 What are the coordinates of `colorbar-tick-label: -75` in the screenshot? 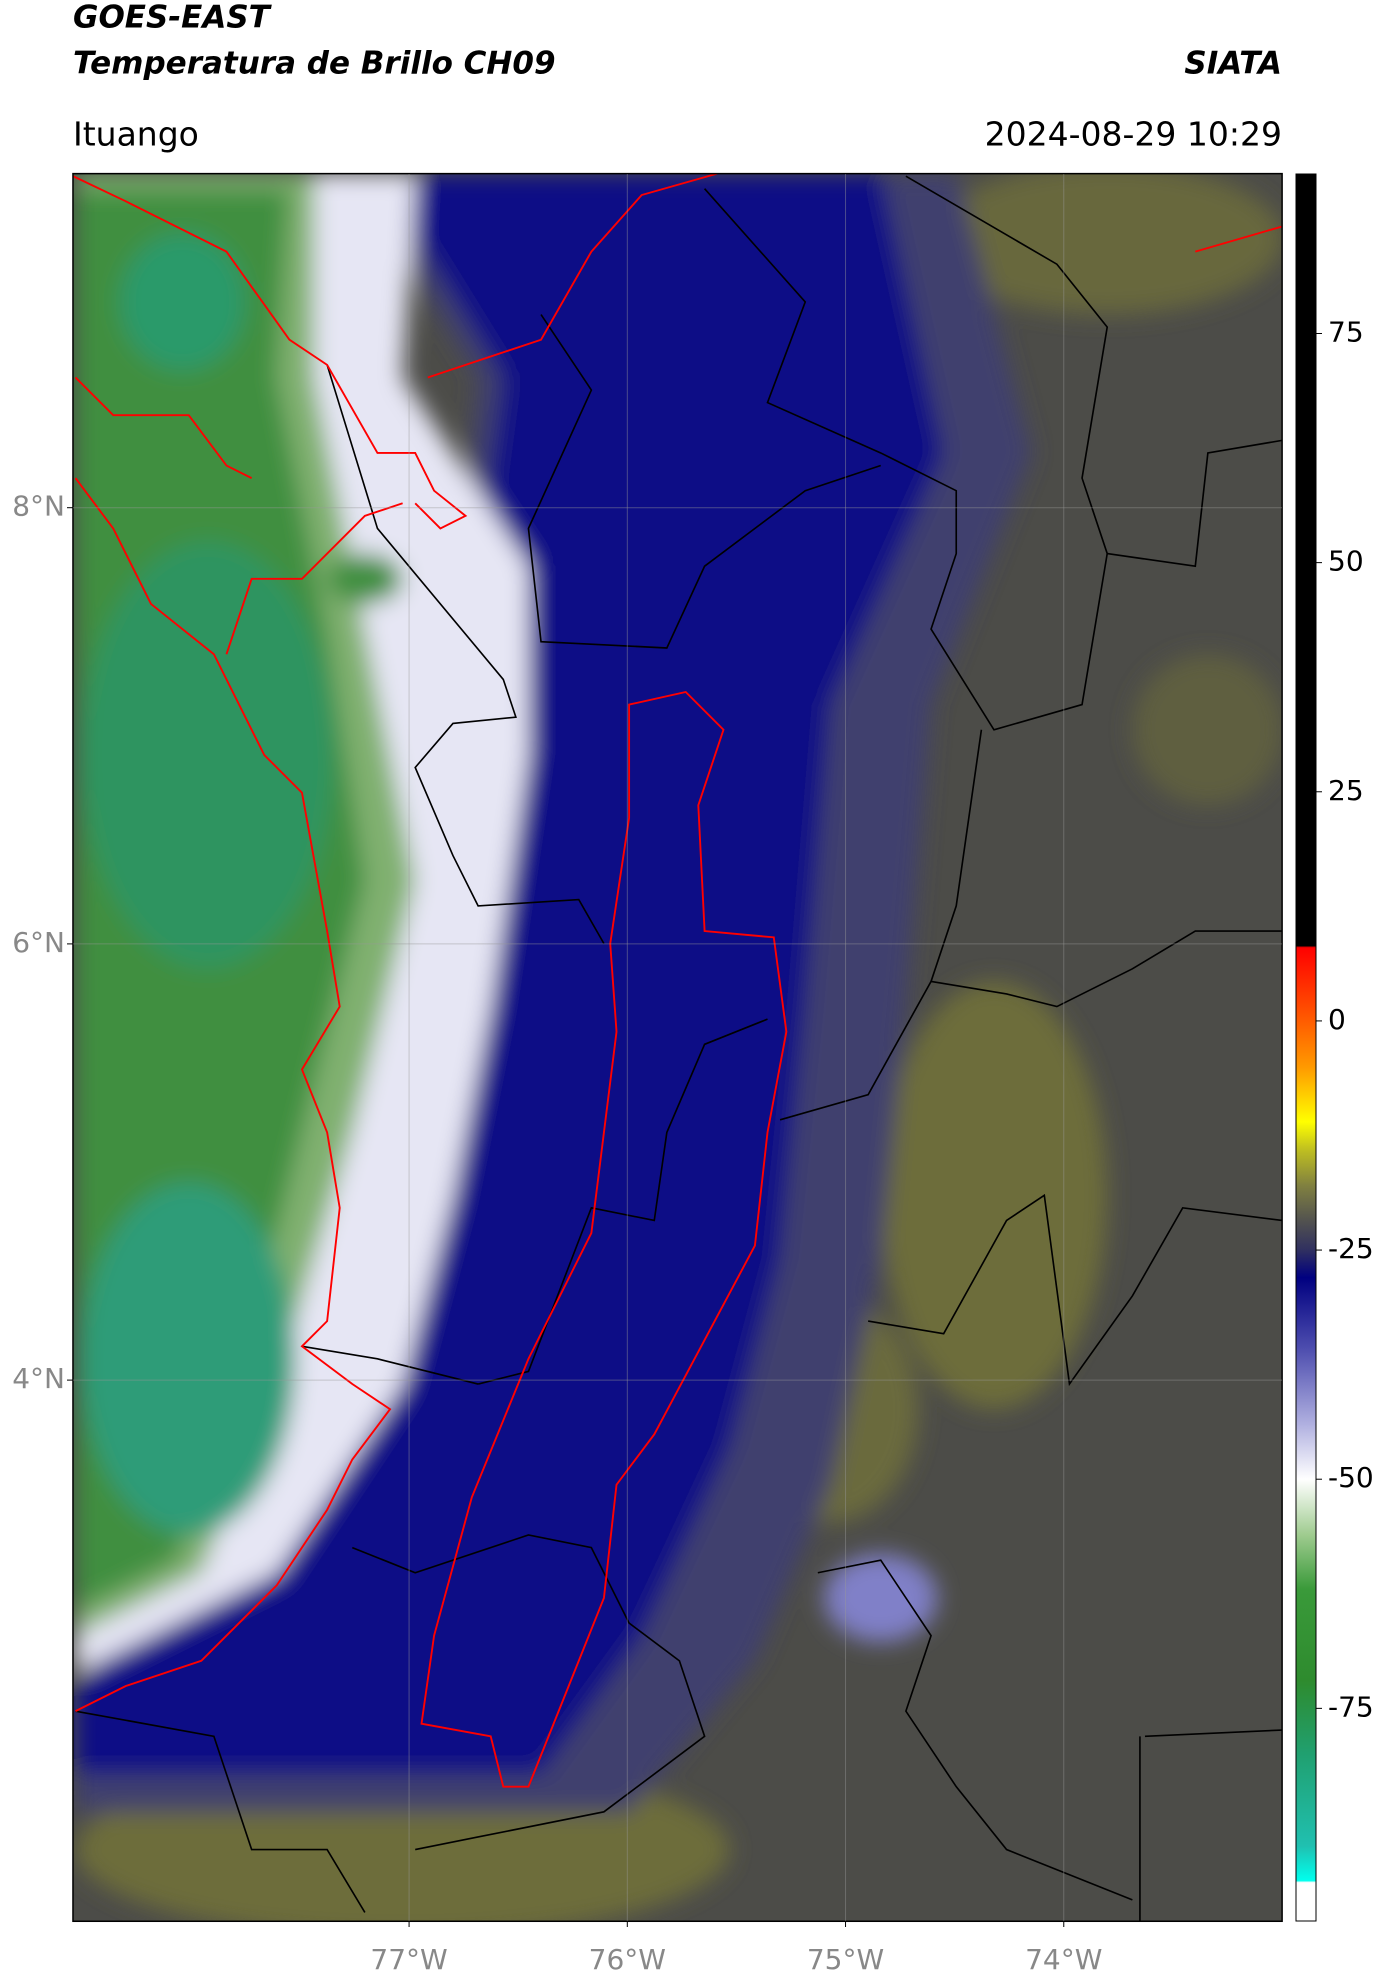 It's located at (1351, 1706).